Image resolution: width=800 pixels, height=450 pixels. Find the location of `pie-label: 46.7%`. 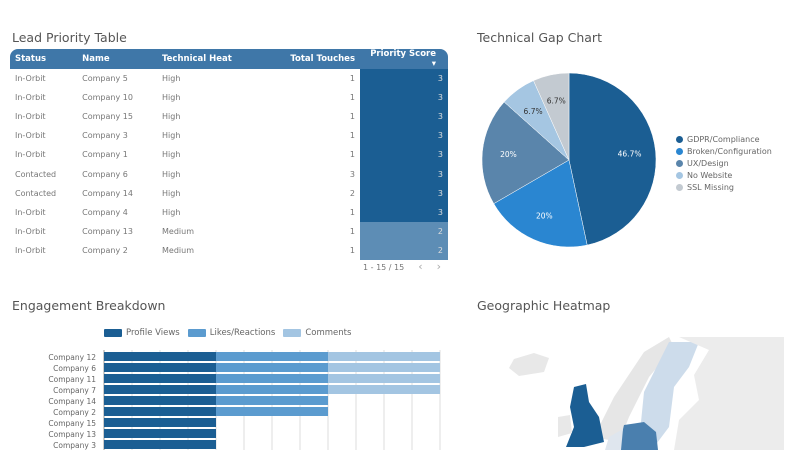

pie-label: 46.7% is located at coordinates (630, 154).